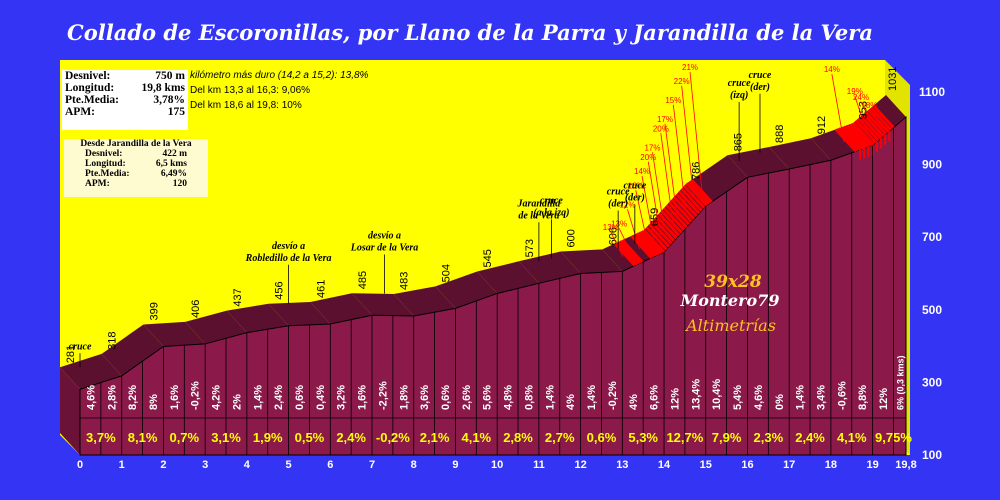  I want to click on halfkm-gradient-label: 0,8%, so click(529, 397).